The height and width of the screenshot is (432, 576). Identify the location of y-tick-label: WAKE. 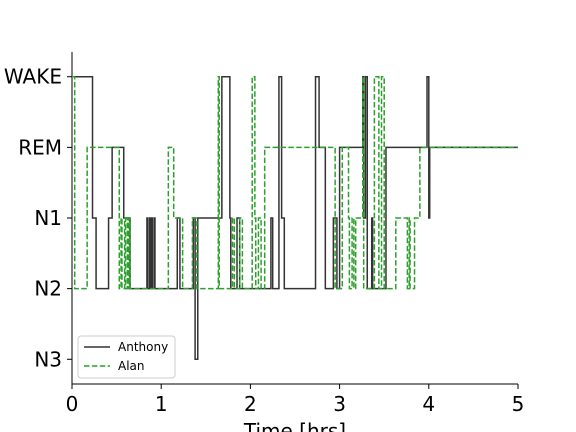
(33, 77).